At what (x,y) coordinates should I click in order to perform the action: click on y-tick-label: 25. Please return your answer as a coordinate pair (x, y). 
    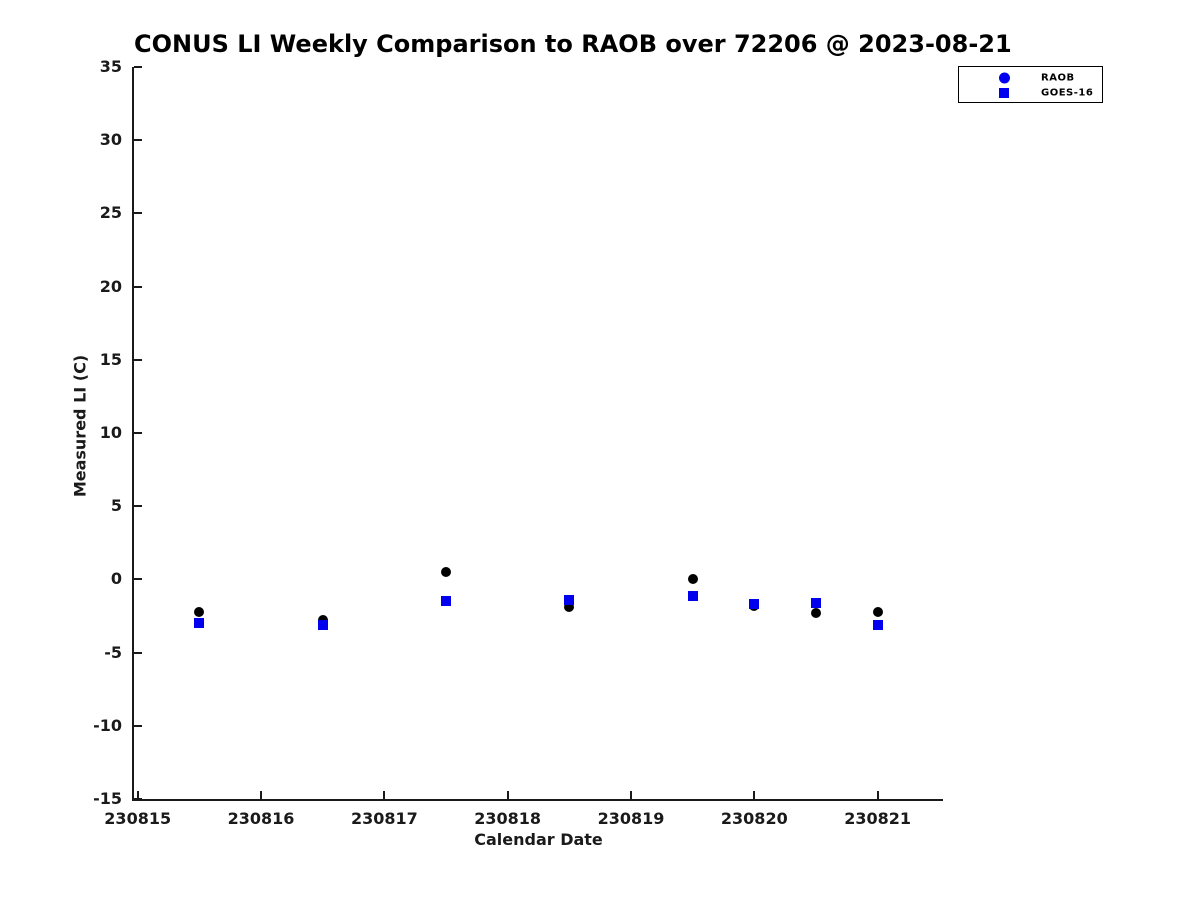
    Looking at the image, I should click on (110, 213).